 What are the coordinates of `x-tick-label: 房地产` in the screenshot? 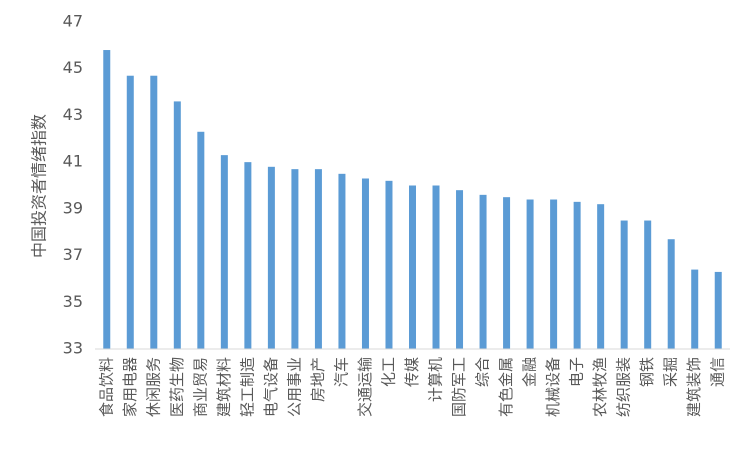 It's located at (318, 379).